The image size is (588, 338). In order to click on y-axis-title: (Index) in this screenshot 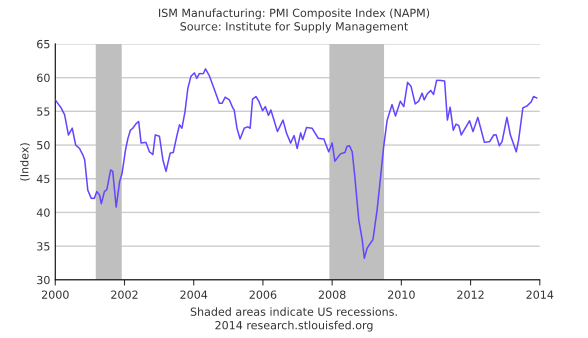, I will do `click(25, 162)`.